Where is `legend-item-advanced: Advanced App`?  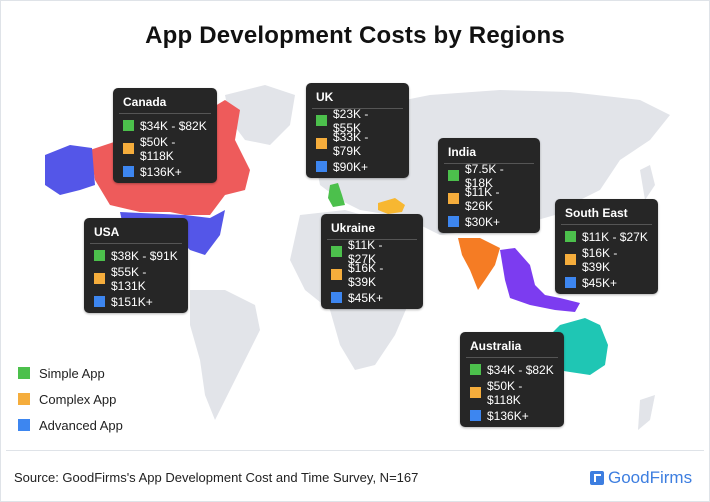
legend-item-advanced: Advanced App is located at coordinates (70, 425).